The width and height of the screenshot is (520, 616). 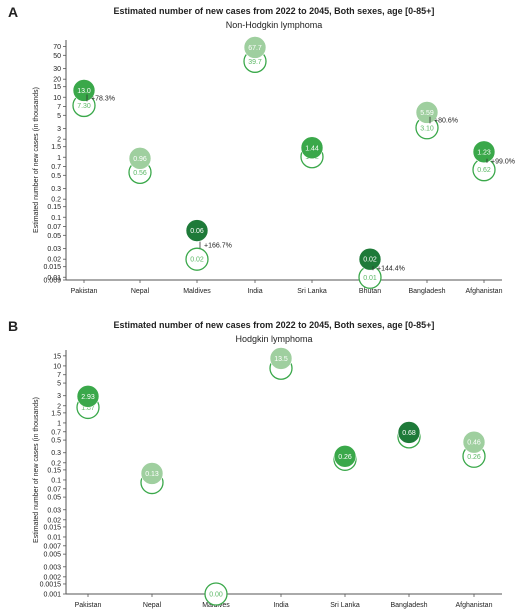 I want to click on marker-2045-label: 13.5, so click(x=281, y=359).